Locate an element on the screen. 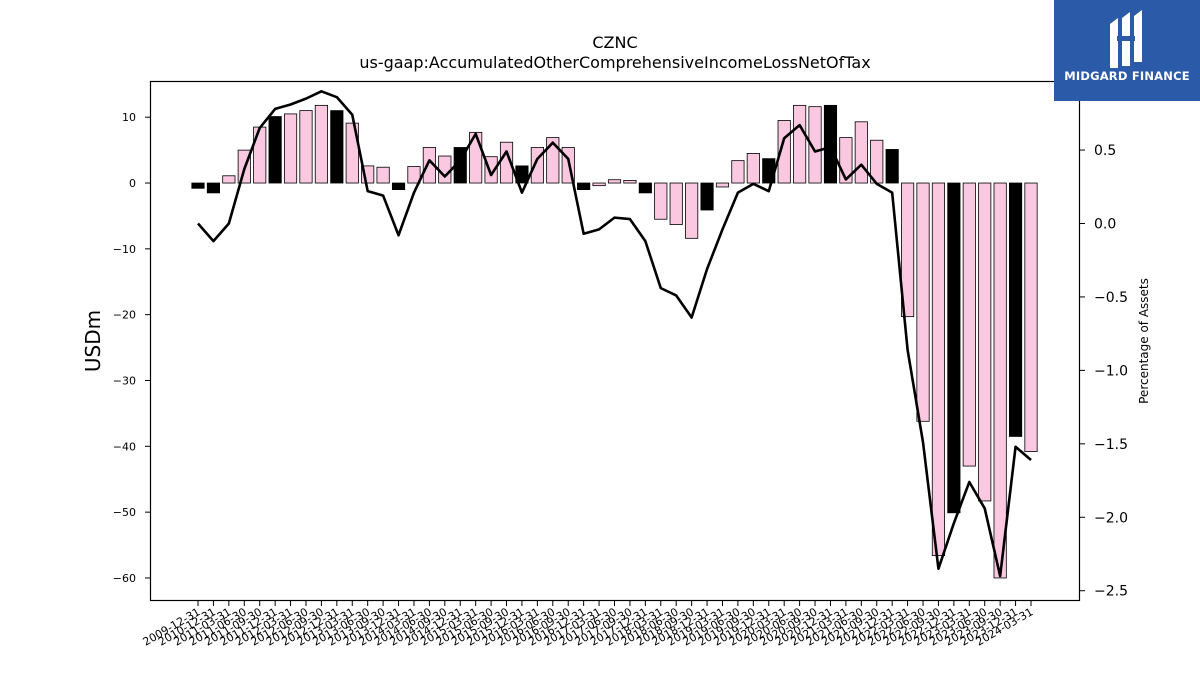 Image resolution: width=1200 pixels, height=675 pixels. y2-tick-label: −0.5 is located at coordinates (1111, 298).